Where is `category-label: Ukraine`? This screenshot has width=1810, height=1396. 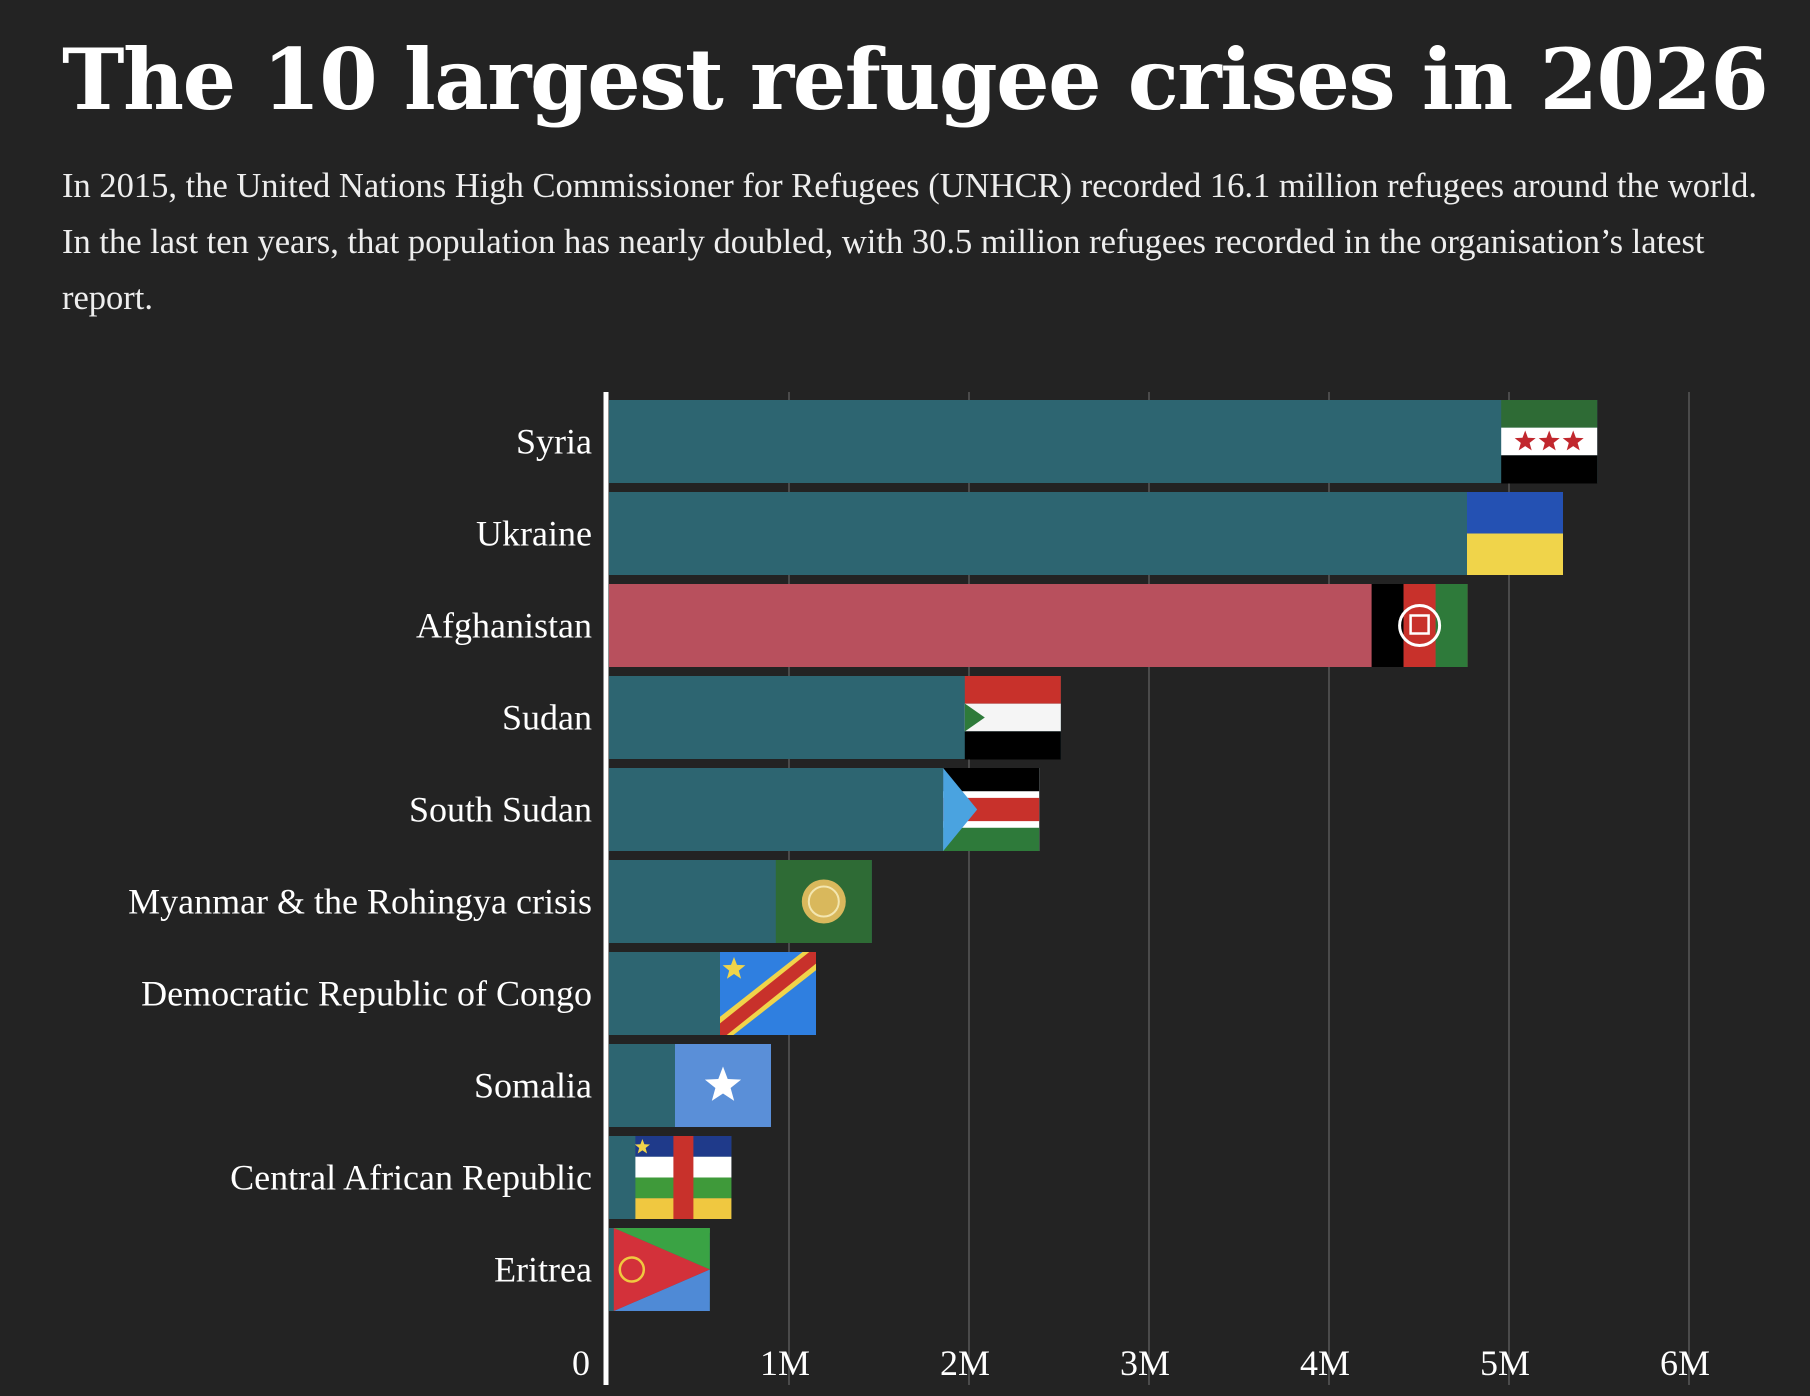
category-label: Ukraine is located at coordinates (534, 534).